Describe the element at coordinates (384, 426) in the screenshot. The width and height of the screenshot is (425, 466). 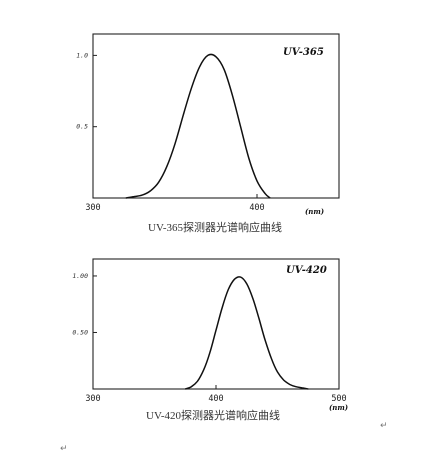
I see `return-mark-2: ↵` at that location.